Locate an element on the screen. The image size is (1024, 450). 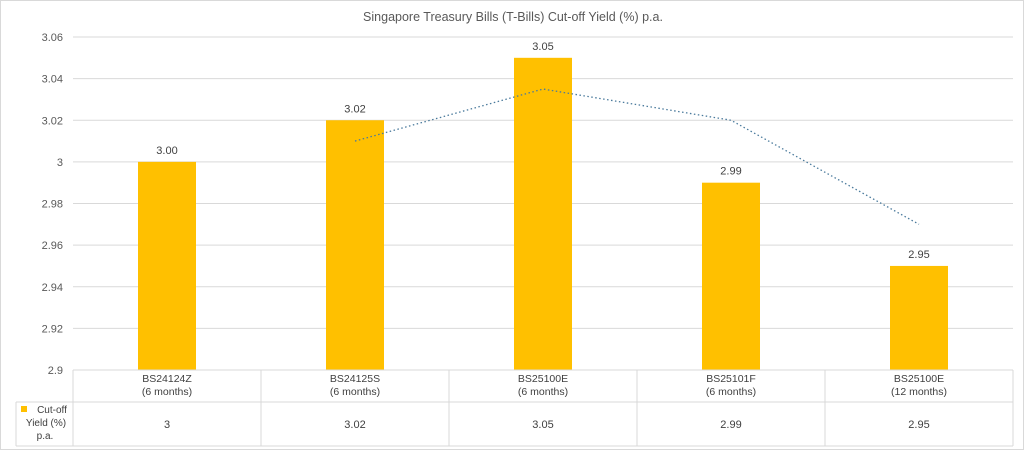
y-tick-label: 2.94 is located at coordinates (52, 288).